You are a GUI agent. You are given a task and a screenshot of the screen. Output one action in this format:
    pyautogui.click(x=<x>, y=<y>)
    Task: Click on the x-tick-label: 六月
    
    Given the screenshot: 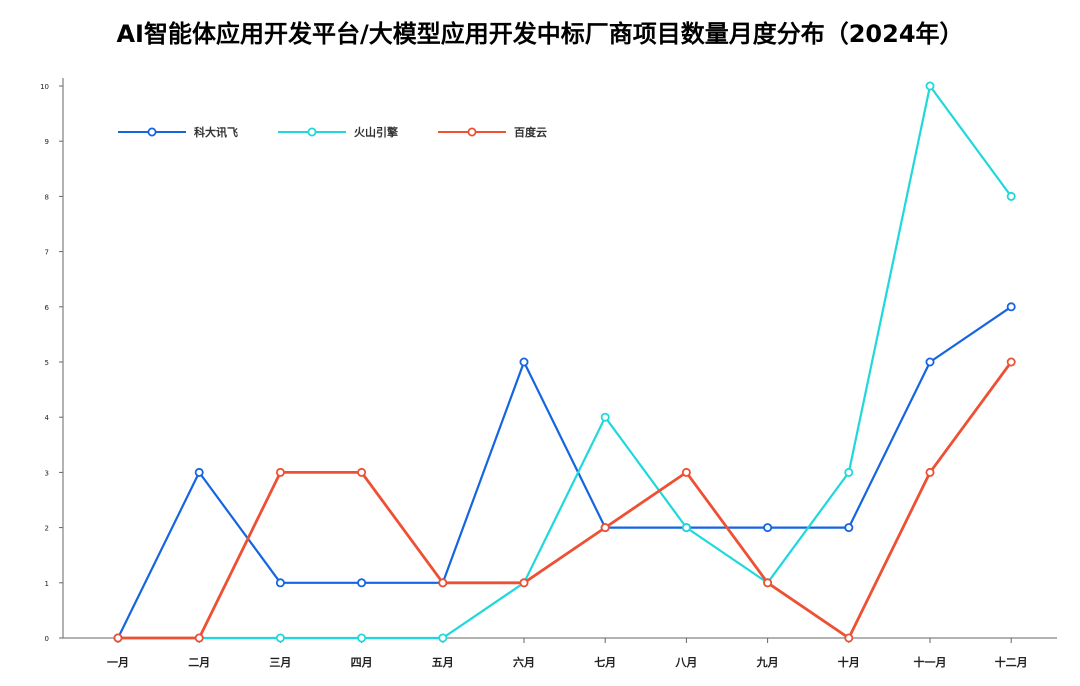 What is the action you would take?
    pyautogui.click(x=524, y=662)
    